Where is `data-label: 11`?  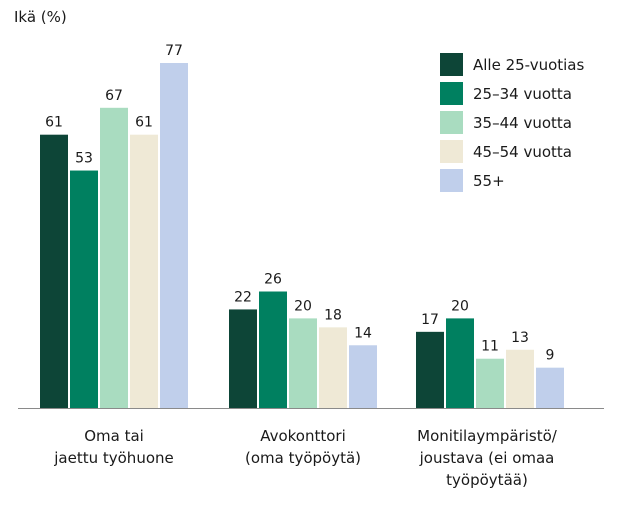
data-label: 11 is located at coordinates (490, 347).